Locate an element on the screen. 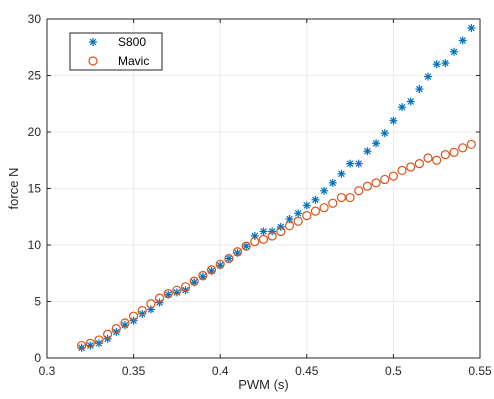 The width and height of the screenshot is (494, 399). x-tick-label: 0.3 is located at coordinates (47, 371).